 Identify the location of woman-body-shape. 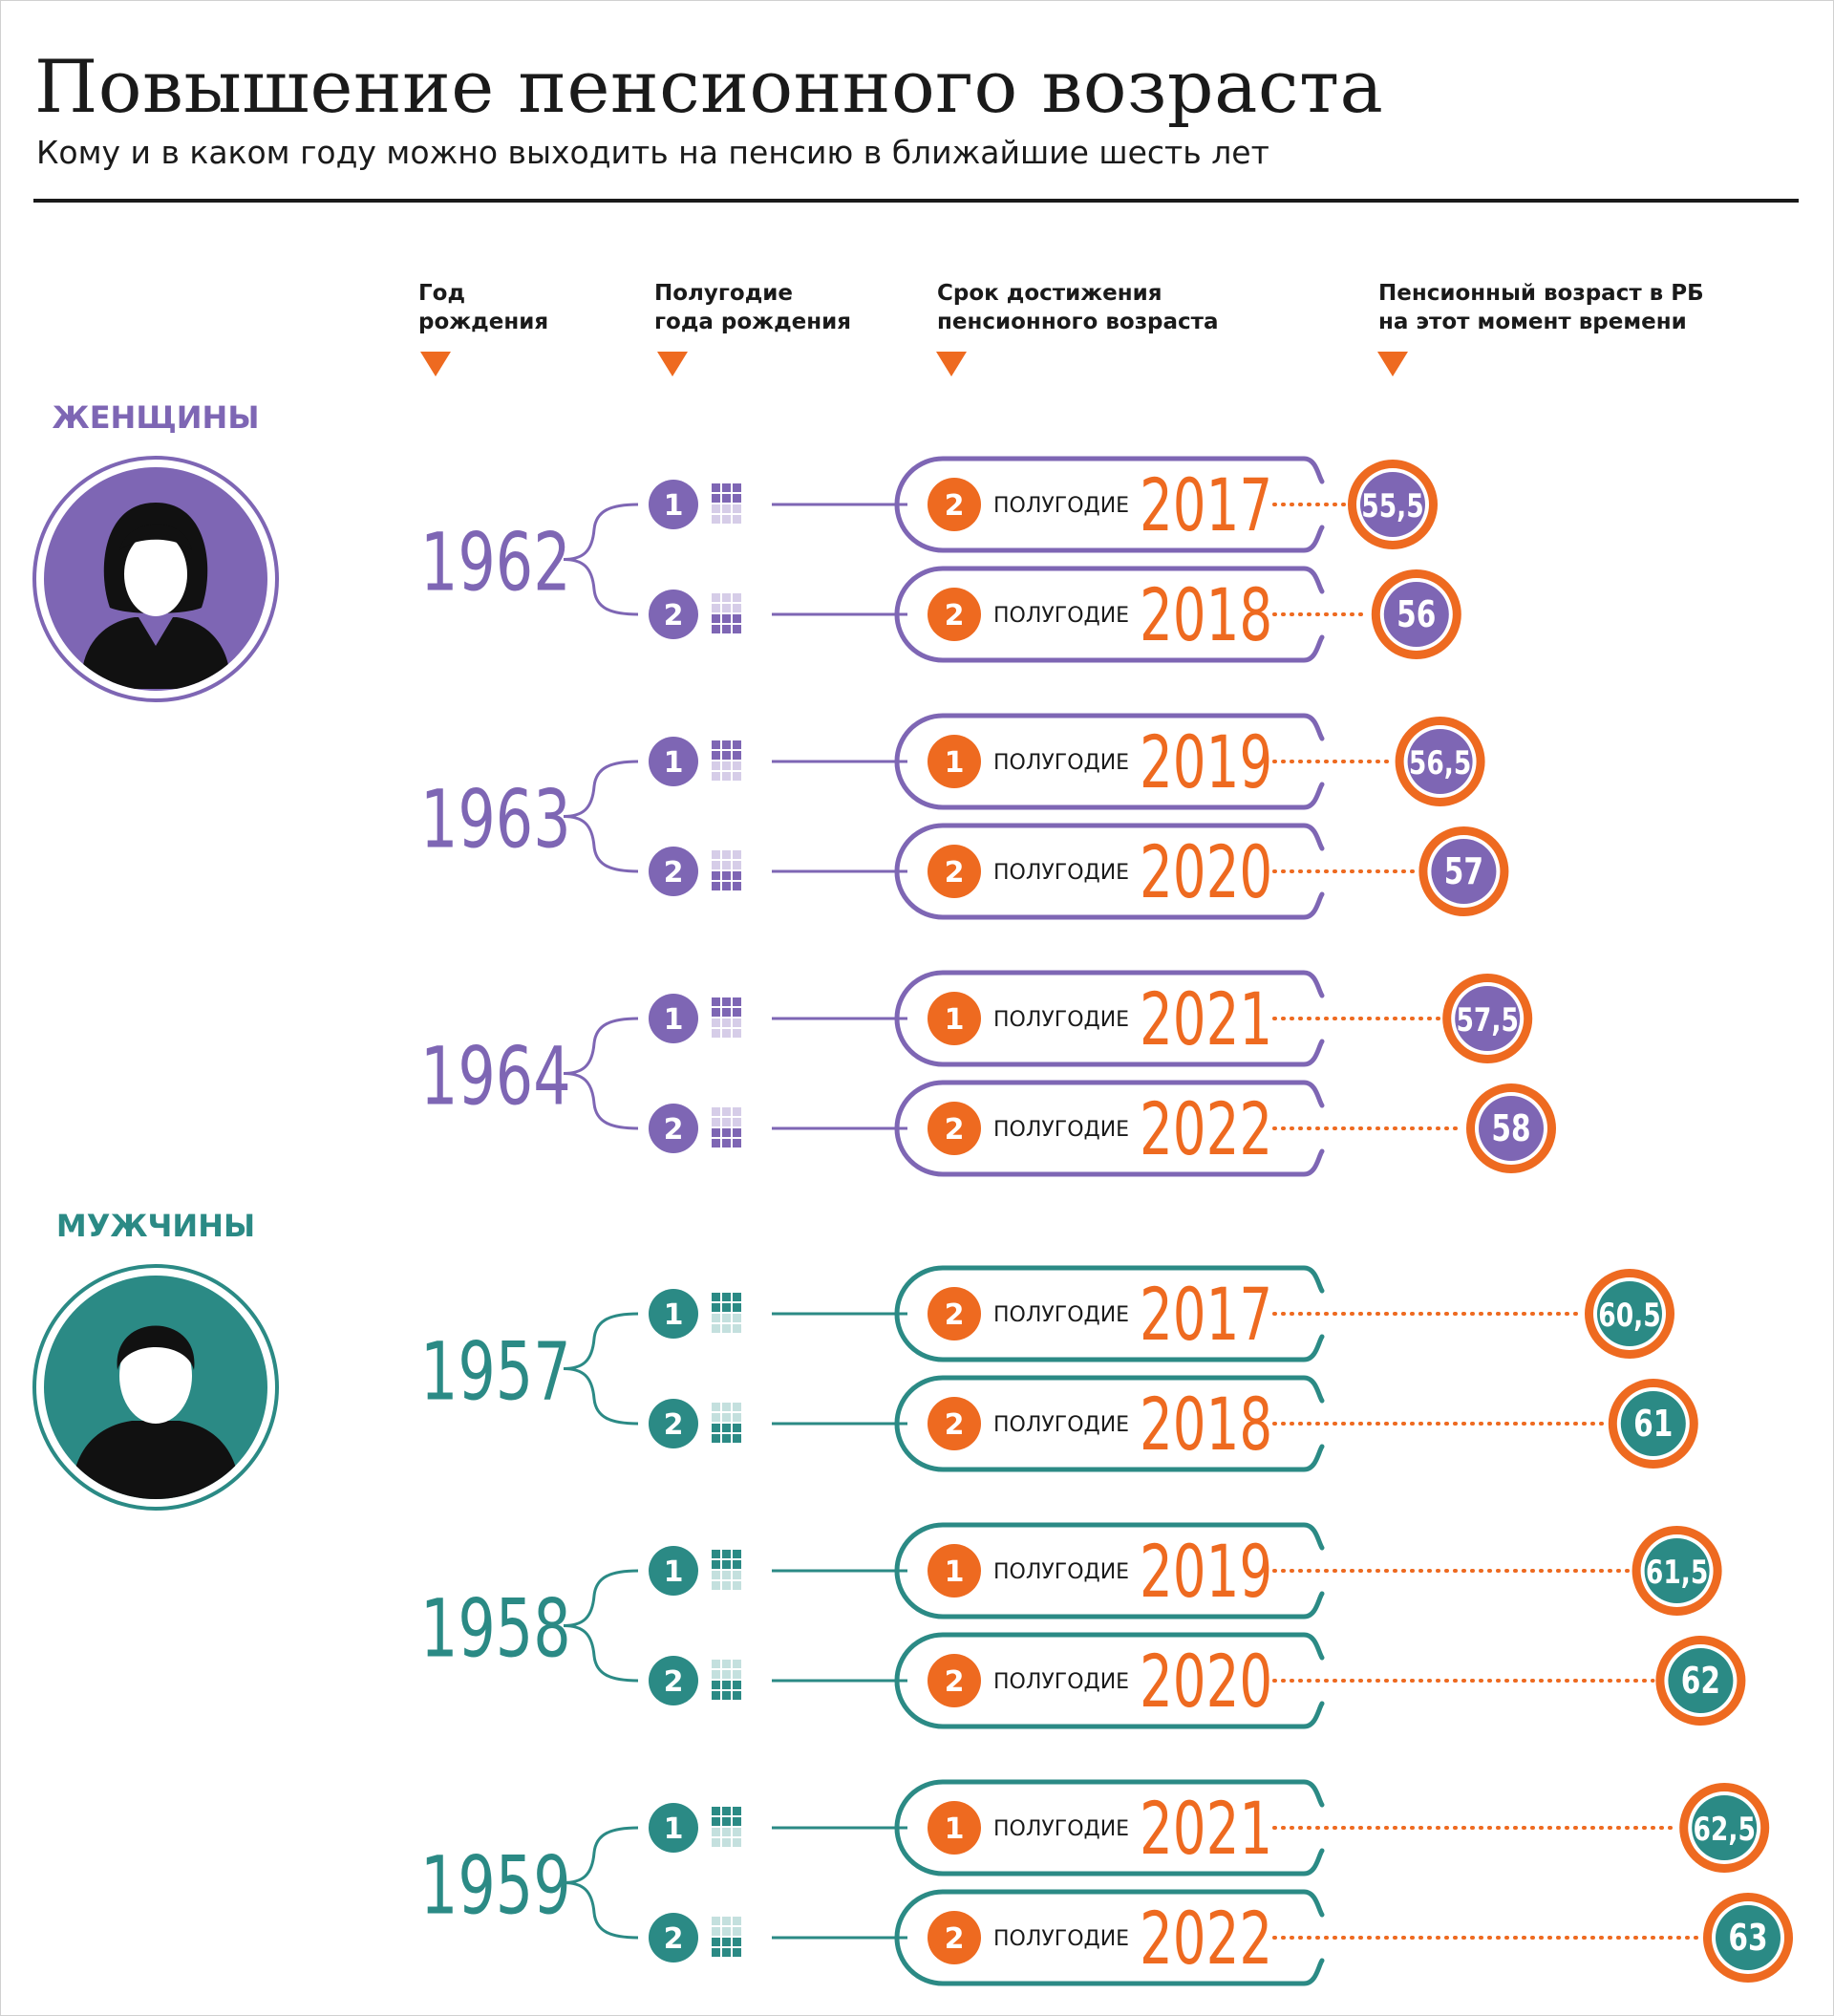
(156, 653).